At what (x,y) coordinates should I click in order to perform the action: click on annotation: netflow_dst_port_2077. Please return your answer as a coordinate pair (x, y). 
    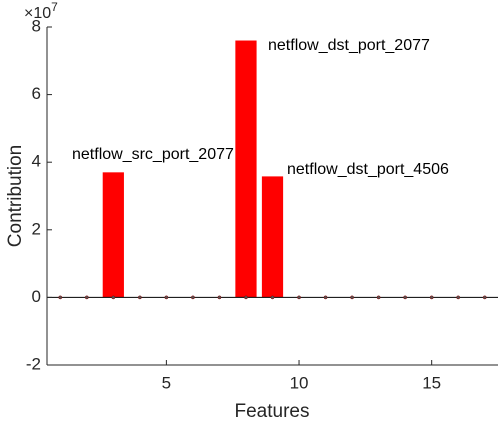
    Looking at the image, I should click on (349, 45).